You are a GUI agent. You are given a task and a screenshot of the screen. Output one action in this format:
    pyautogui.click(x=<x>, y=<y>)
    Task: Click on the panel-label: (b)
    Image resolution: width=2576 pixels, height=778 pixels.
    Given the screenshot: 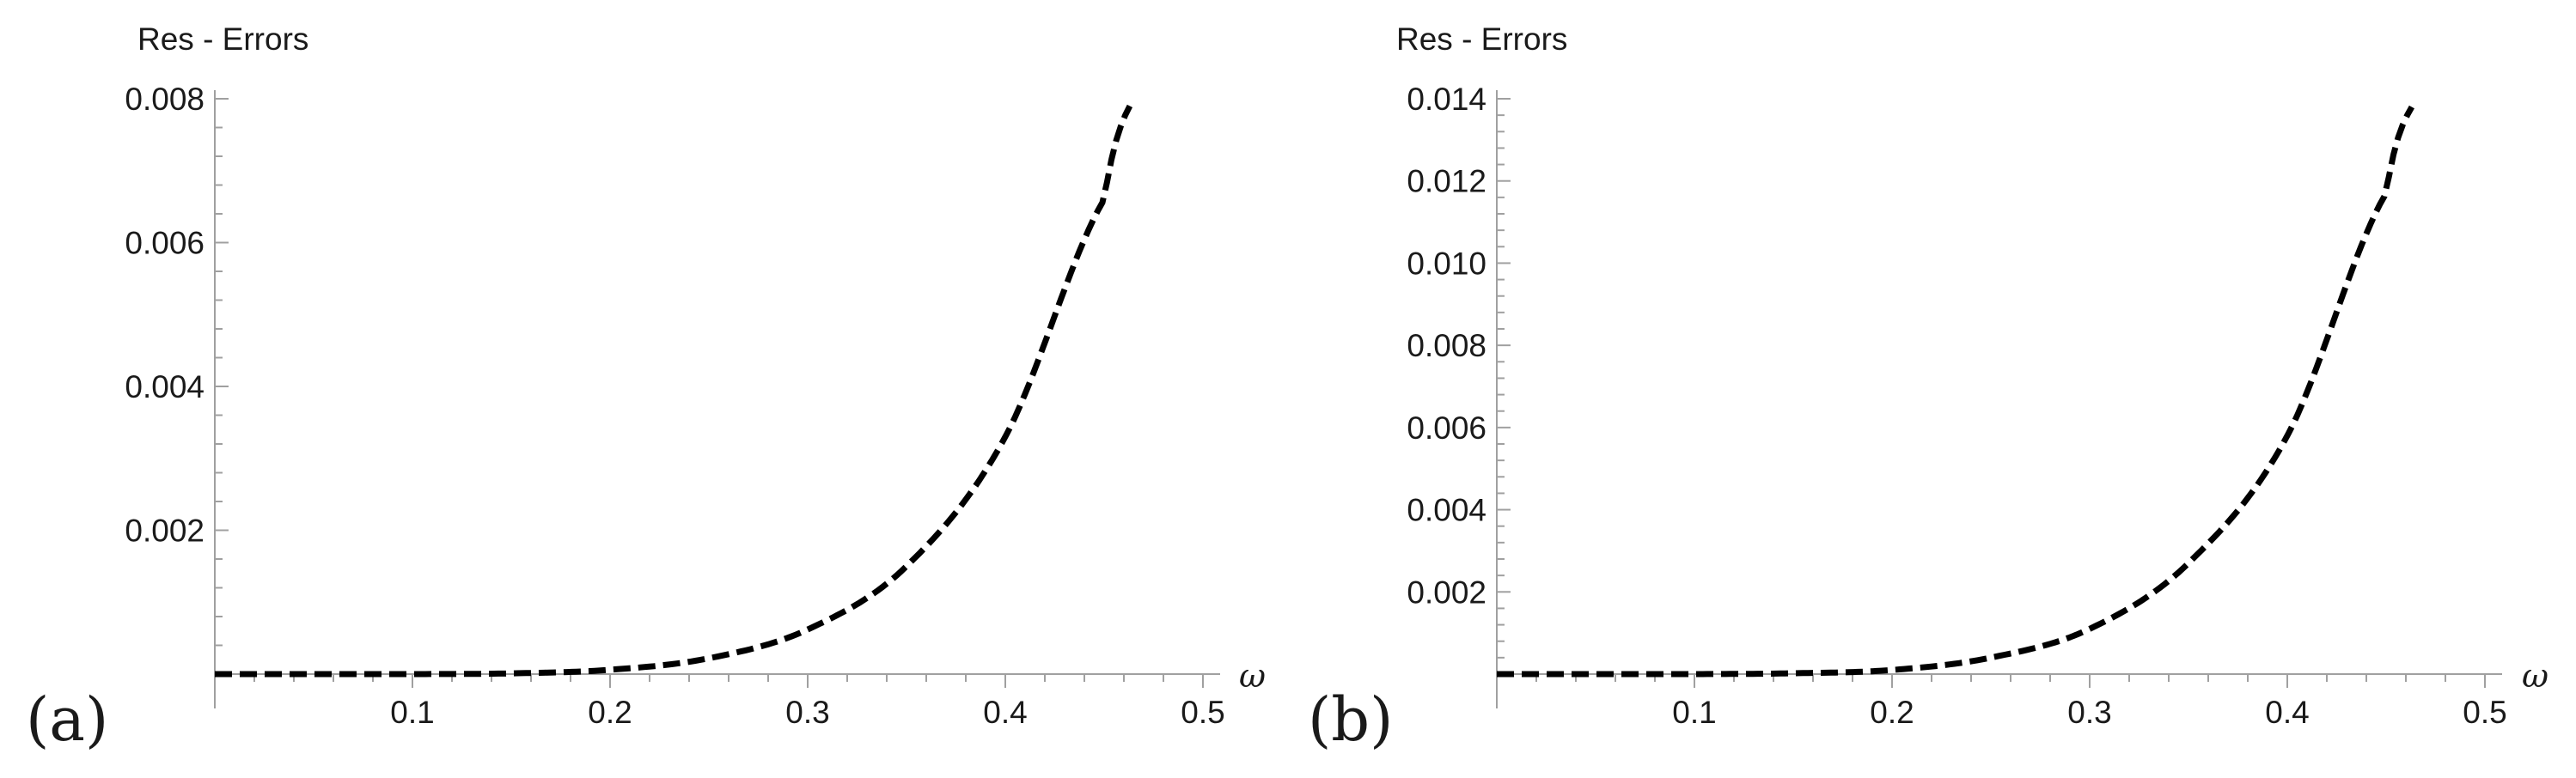 What is the action you would take?
    pyautogui.click(x=1351, y=719)
    